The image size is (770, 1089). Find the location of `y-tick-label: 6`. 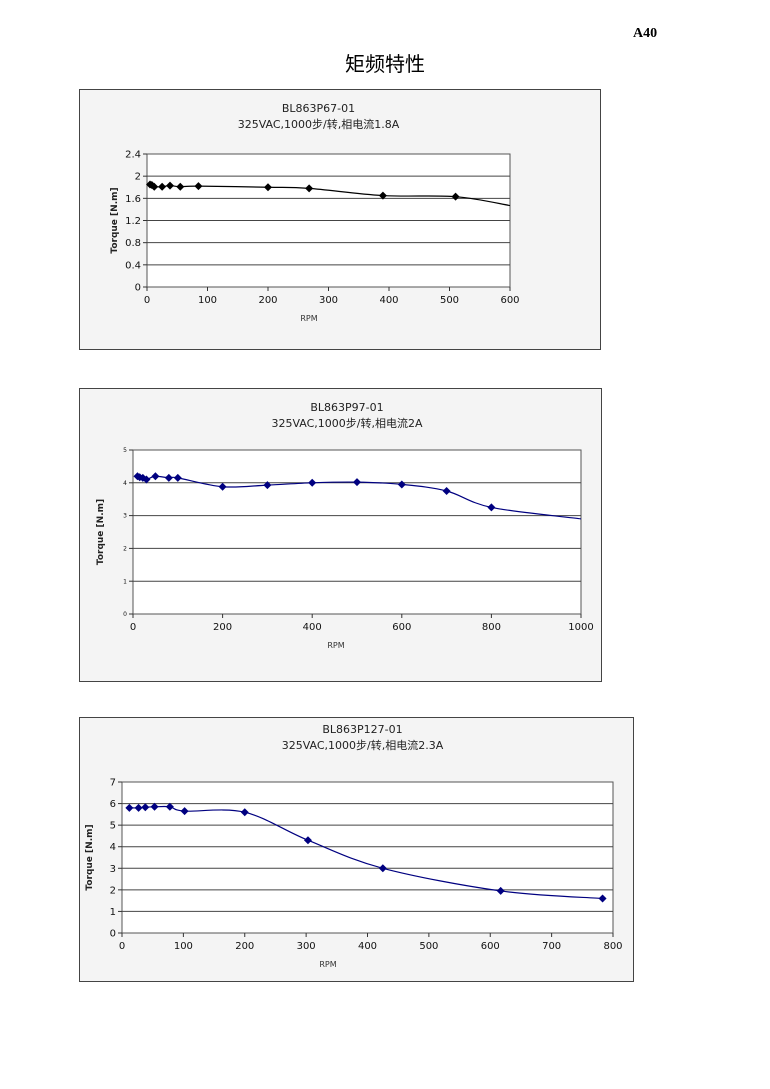

y-tick-label: 6 is located at coordinates (113, 804).